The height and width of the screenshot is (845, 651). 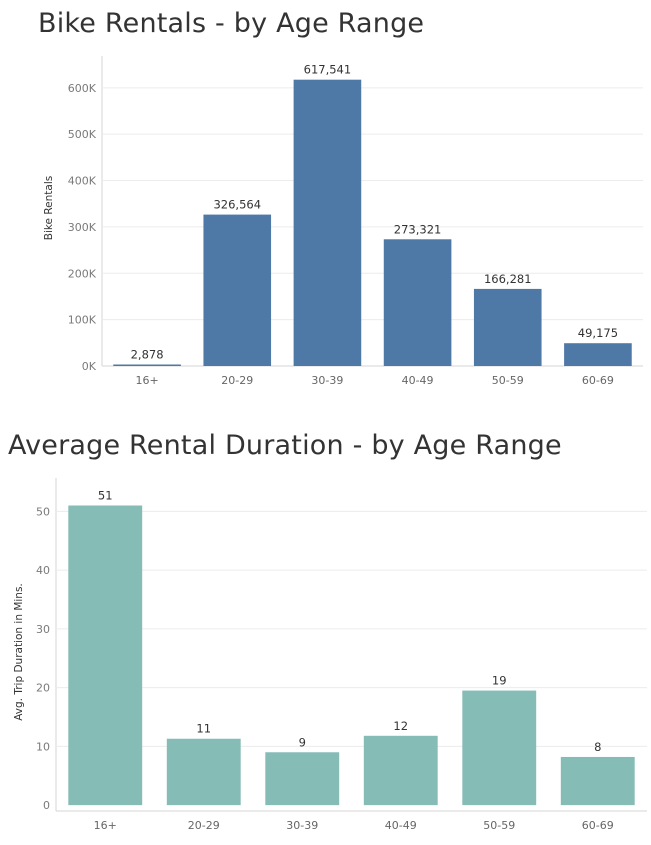 I want to click on y-tick-label: 0, so click(x=46, y=805).